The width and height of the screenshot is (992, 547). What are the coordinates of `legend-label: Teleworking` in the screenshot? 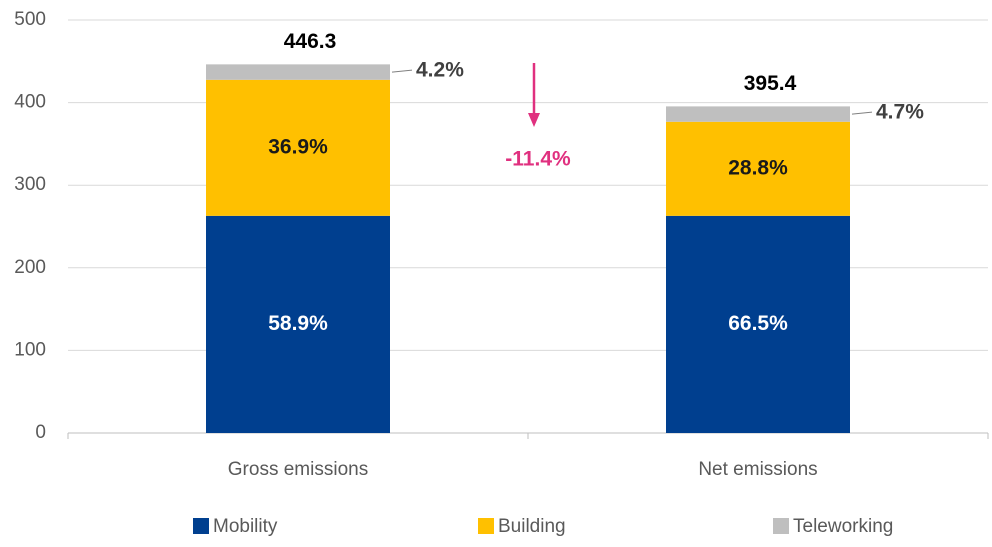 It's located at (843, 526).